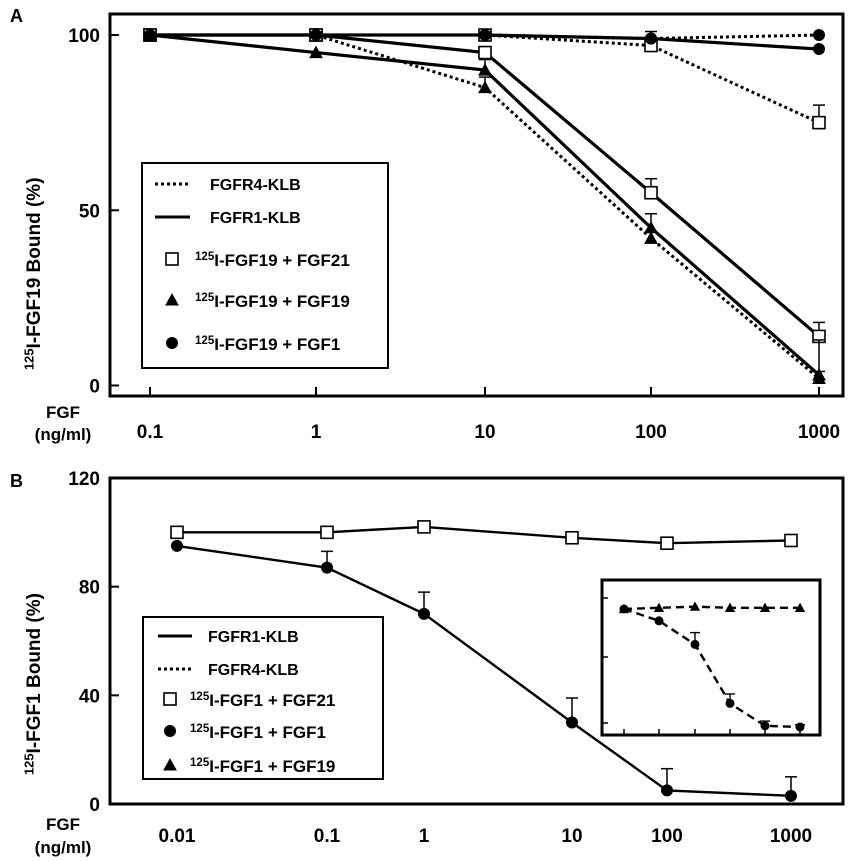 The image size is (852, 862). What do you see at coordinates (34, 673) in the screenshot?
I see `label-text: I-FGF1 Bound (%)` at bounding box center [34, 673].